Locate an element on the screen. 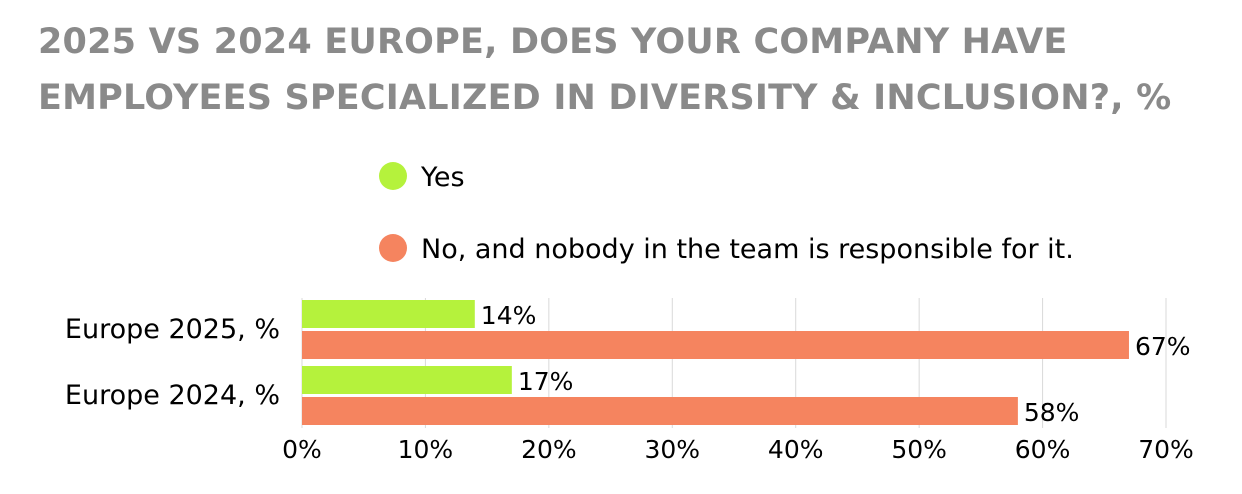  data-label: 14% is located at coordinates (509, 315).